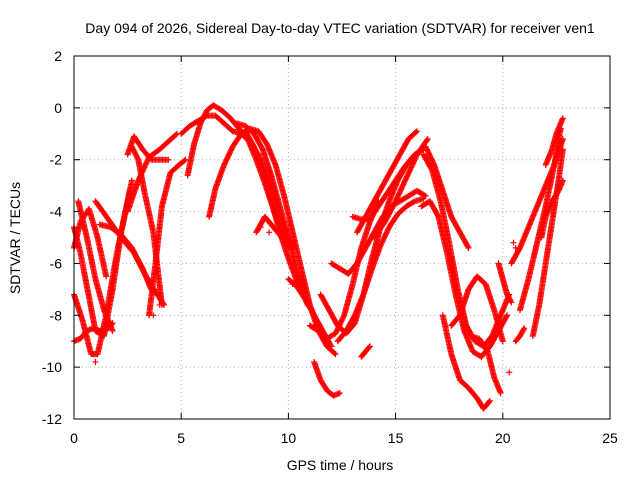 The height and width of the screenshot is (480, 640). What do you see at coordinates (52, 367) in the screenshot?
I see `y-tick-label: -10` at bounding box center [52, 367].